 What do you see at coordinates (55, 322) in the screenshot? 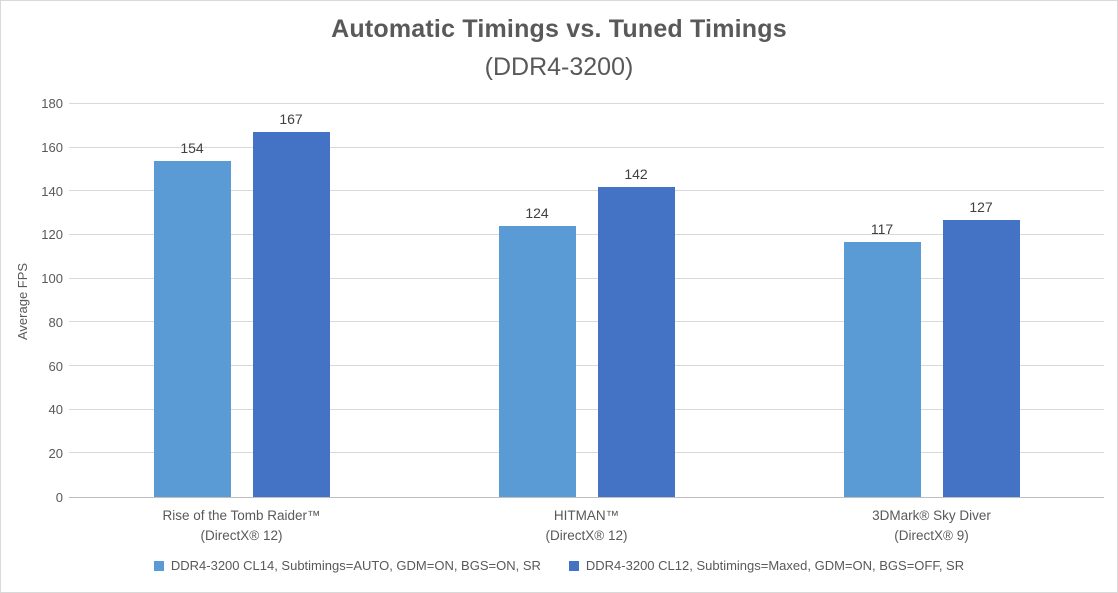
I see `y-tick-label: 80` at bounding box center [55, 322].